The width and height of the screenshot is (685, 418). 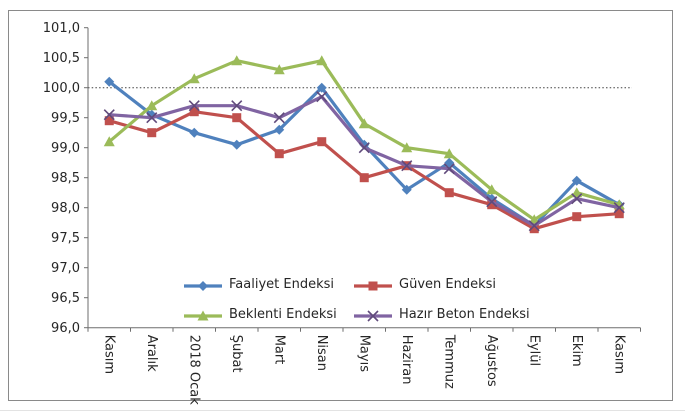 I want to click on legend-marker-faaliyet-endeksi, so click(x=203, y=285).